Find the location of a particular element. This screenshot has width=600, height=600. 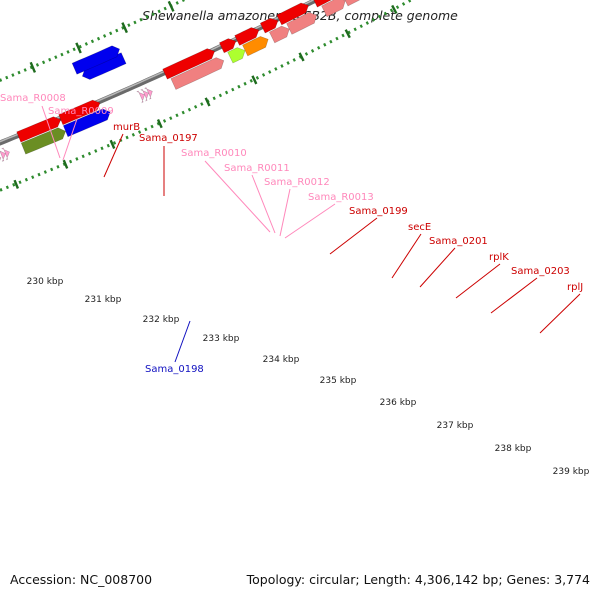

tick-label-236: 236 kbp is located at coordinates (398, 403).